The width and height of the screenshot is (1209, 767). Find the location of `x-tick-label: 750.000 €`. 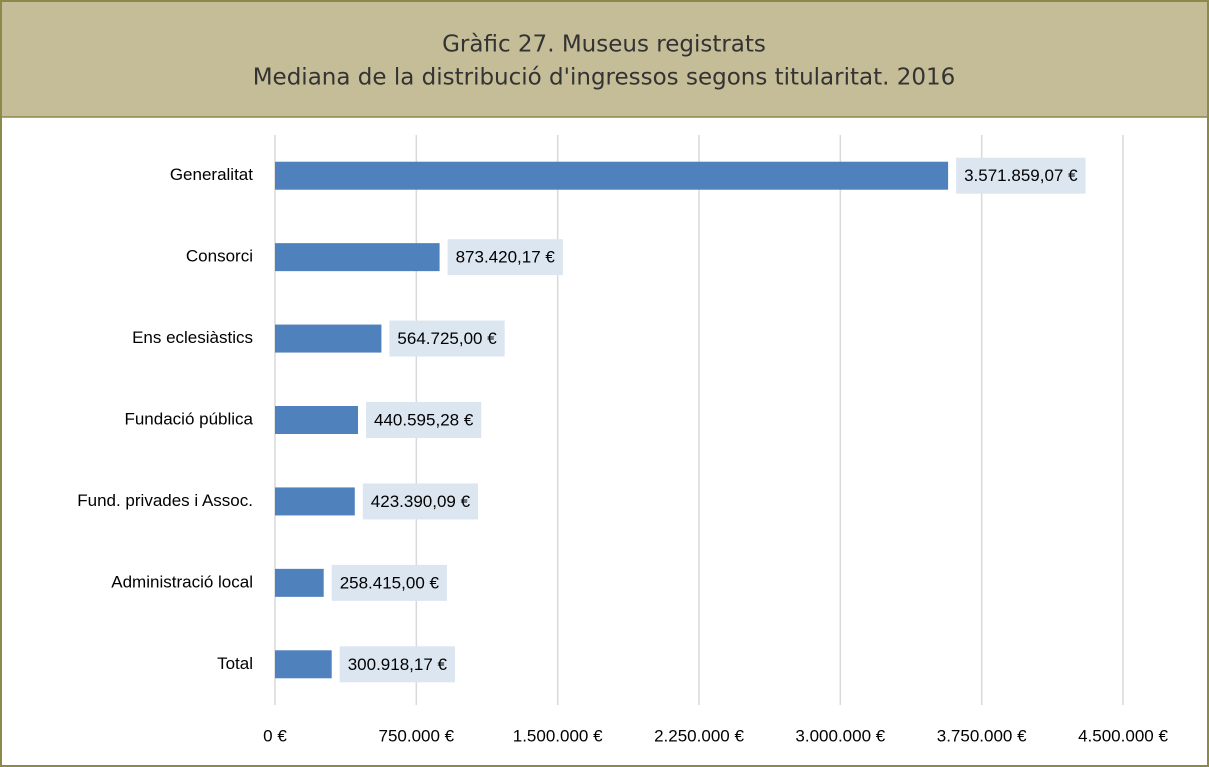

x-tick-label: 750.000 € is located at coordinates (417, 735).